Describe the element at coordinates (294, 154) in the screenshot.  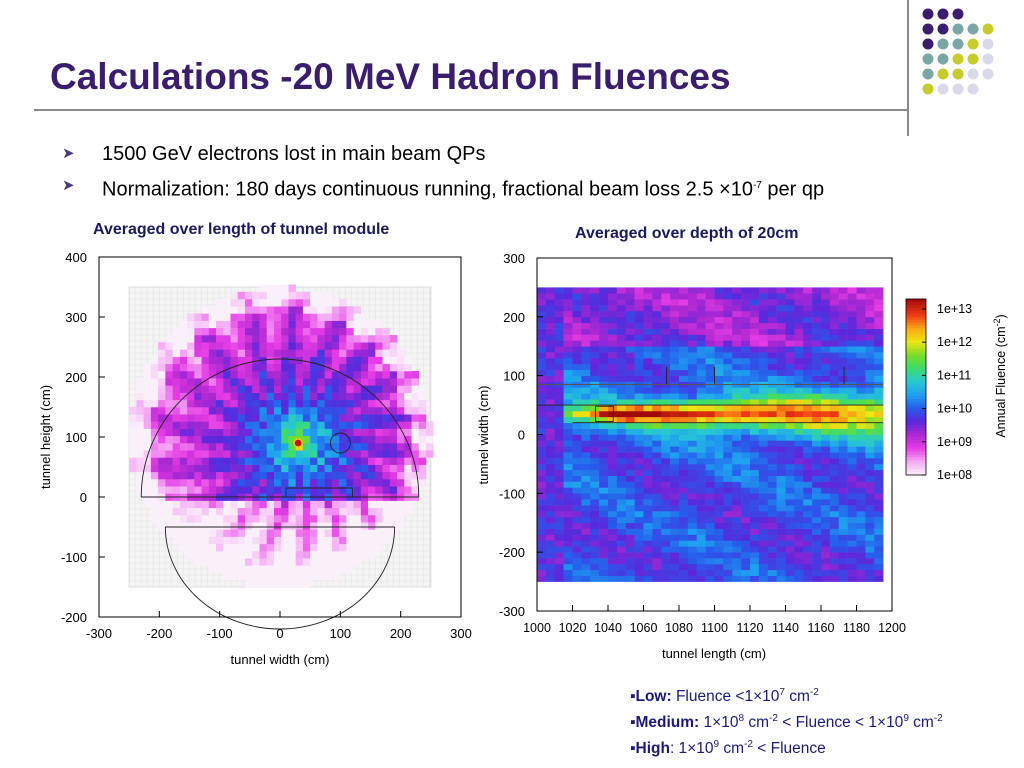
I see `bullet-text: 1500 GeV electrons lost in main beam QPs` at that location.